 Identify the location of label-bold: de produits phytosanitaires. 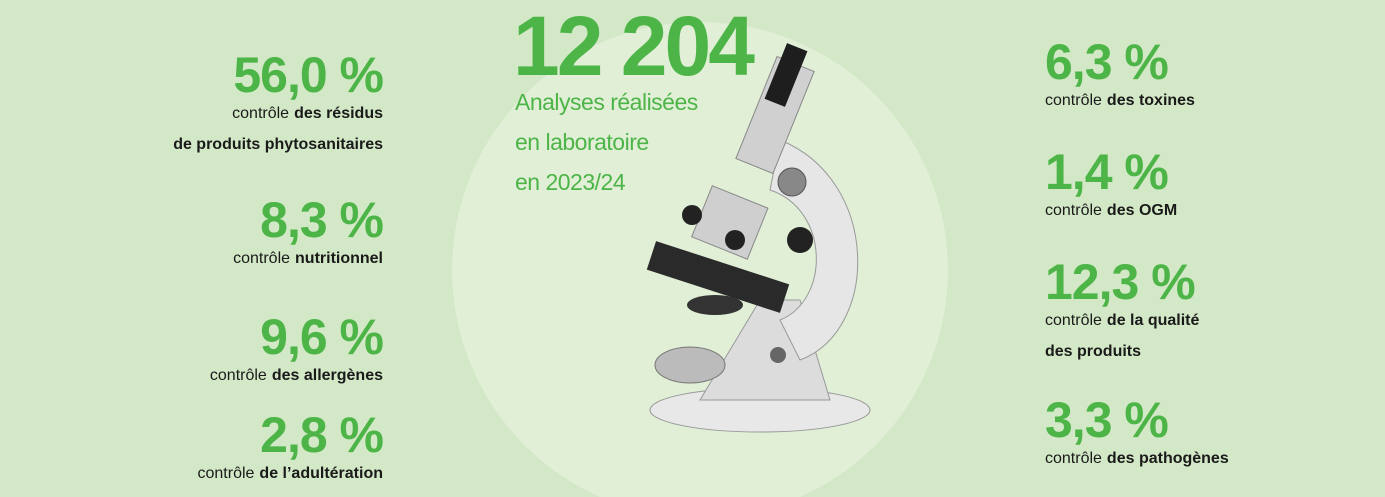
(278, 144).